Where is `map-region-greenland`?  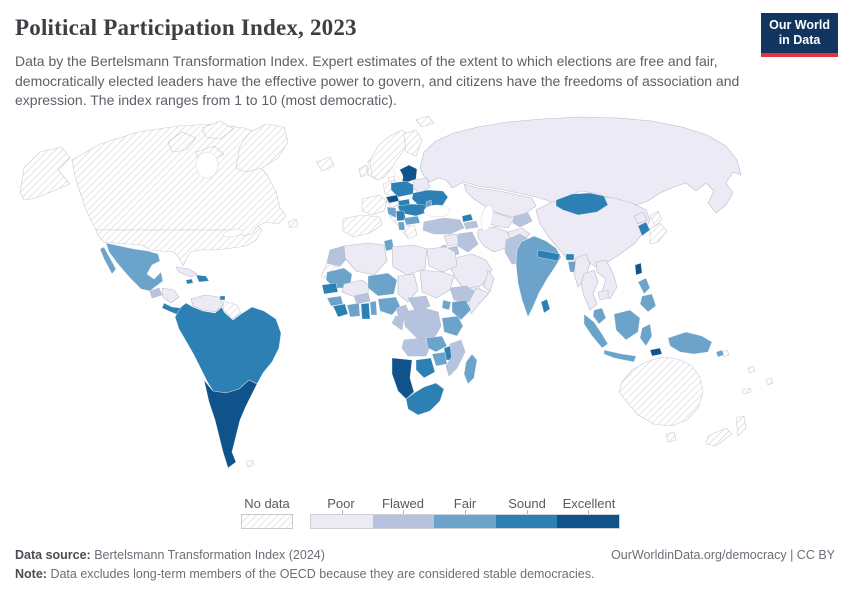
map-region-greenland is located at coordinates (262, 148).